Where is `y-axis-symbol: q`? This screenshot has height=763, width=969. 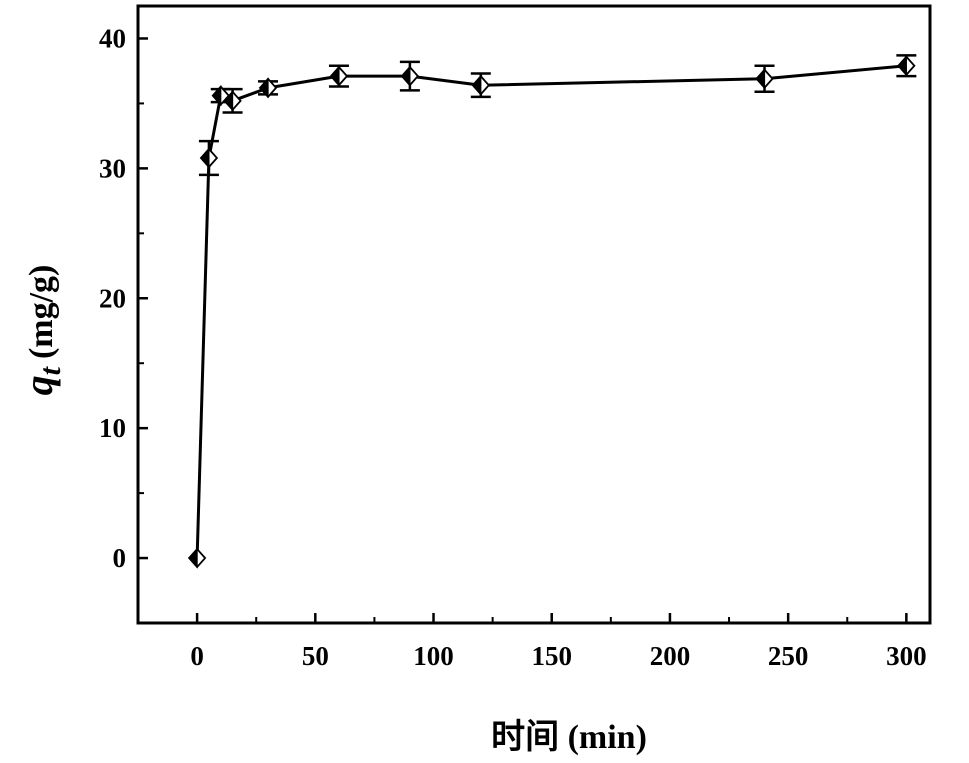
y-axis-symbol: q is located at coordinates (38, 385).